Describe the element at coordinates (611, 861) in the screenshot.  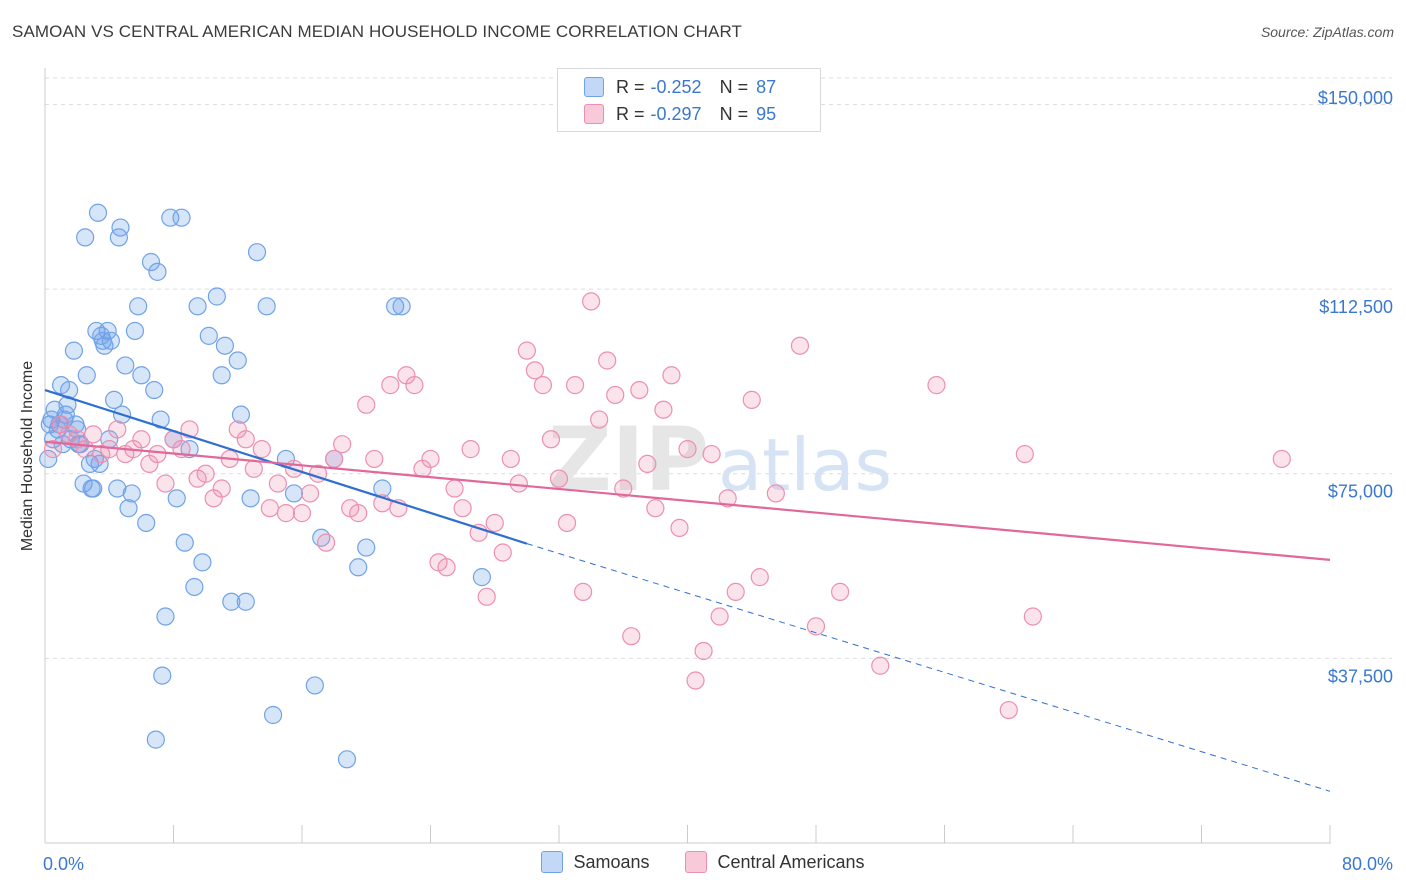
I see `legend-label-samoans: Samoans` at that location.